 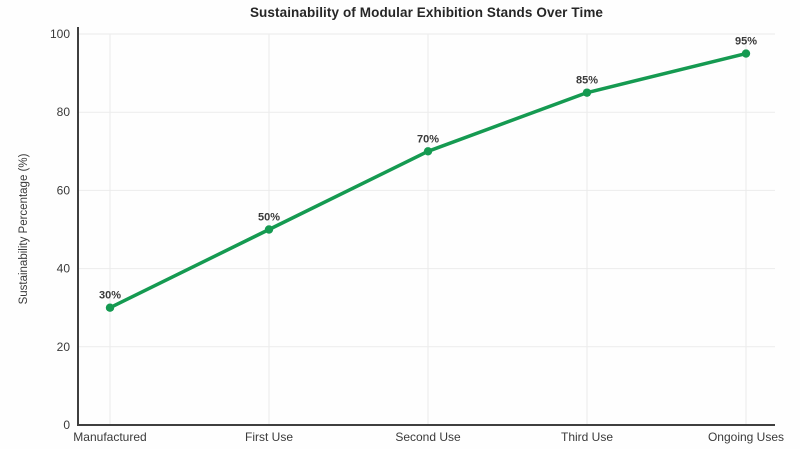 I want to click on data-point-label: 95%, so click(x=746, y=42).